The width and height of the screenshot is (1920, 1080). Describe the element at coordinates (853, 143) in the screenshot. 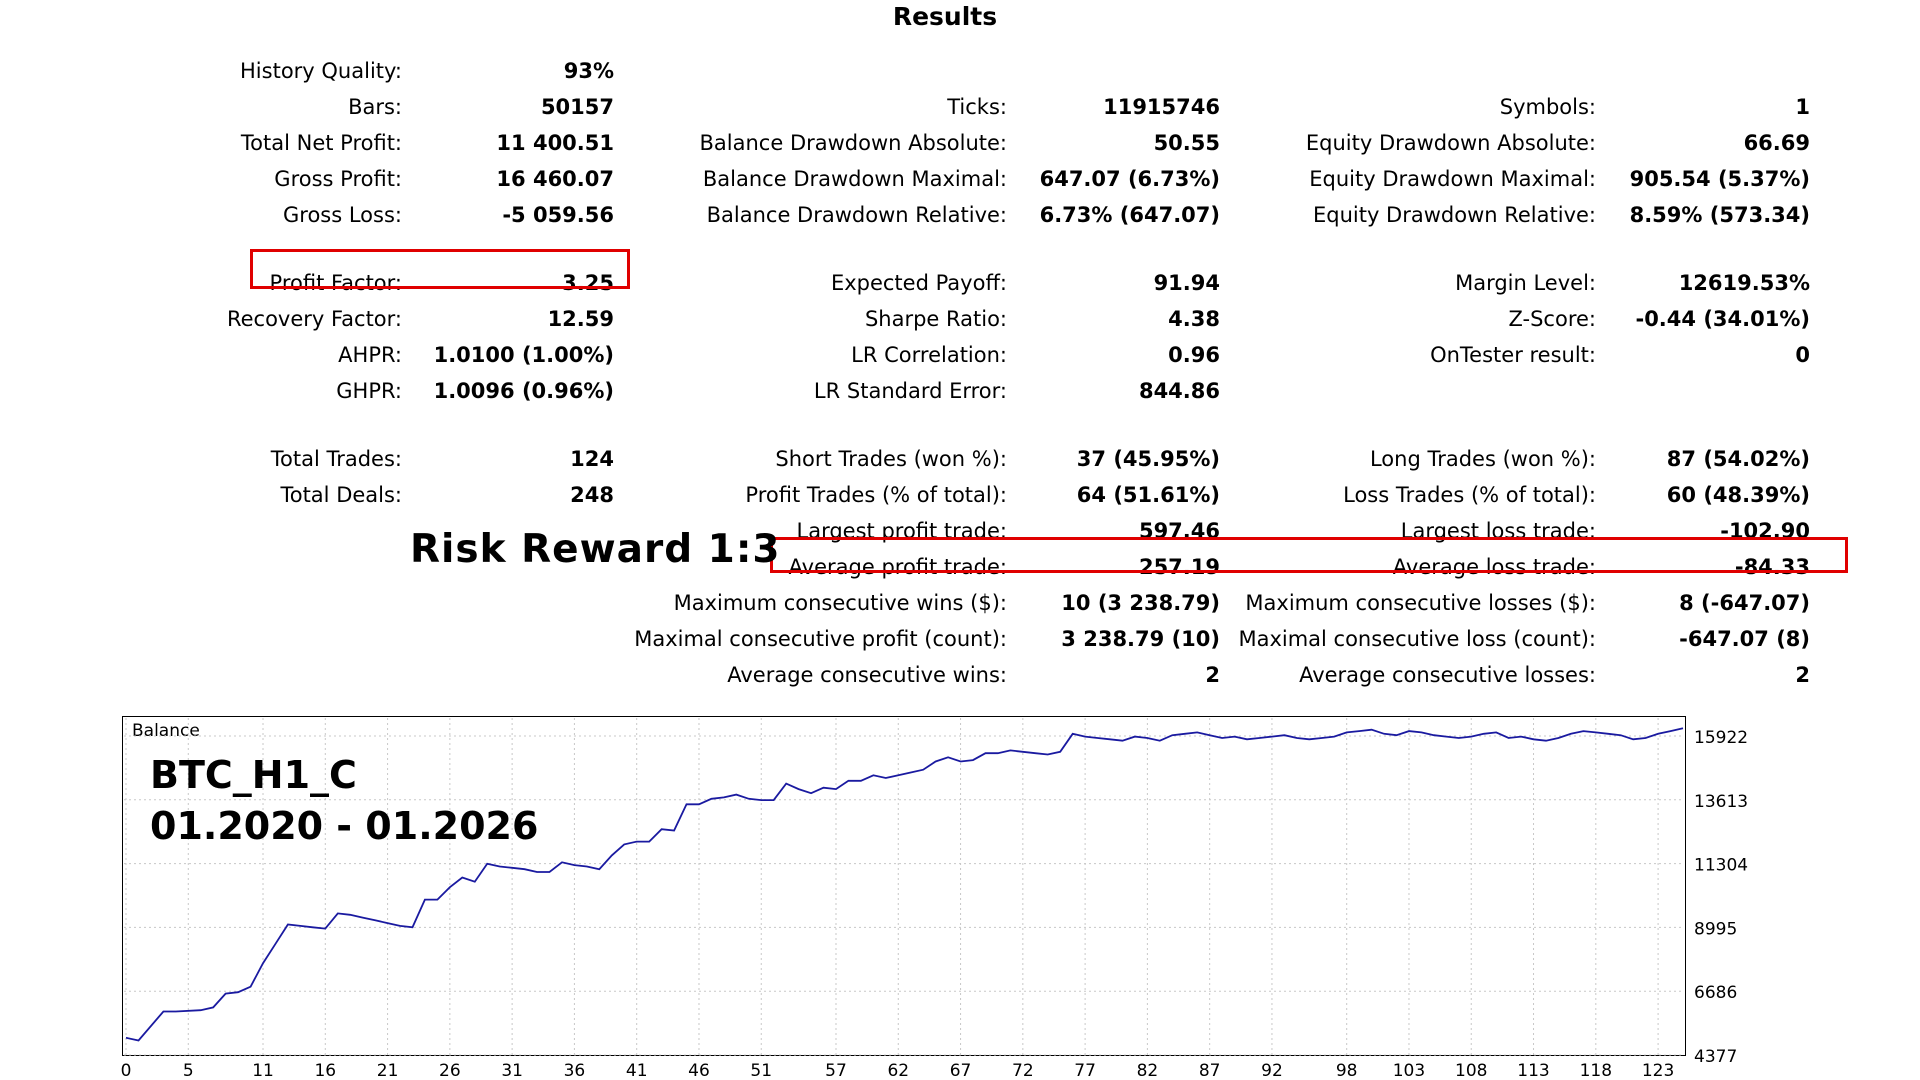

I see `stat-label: Balance Drawdown Absolute:` at that location.